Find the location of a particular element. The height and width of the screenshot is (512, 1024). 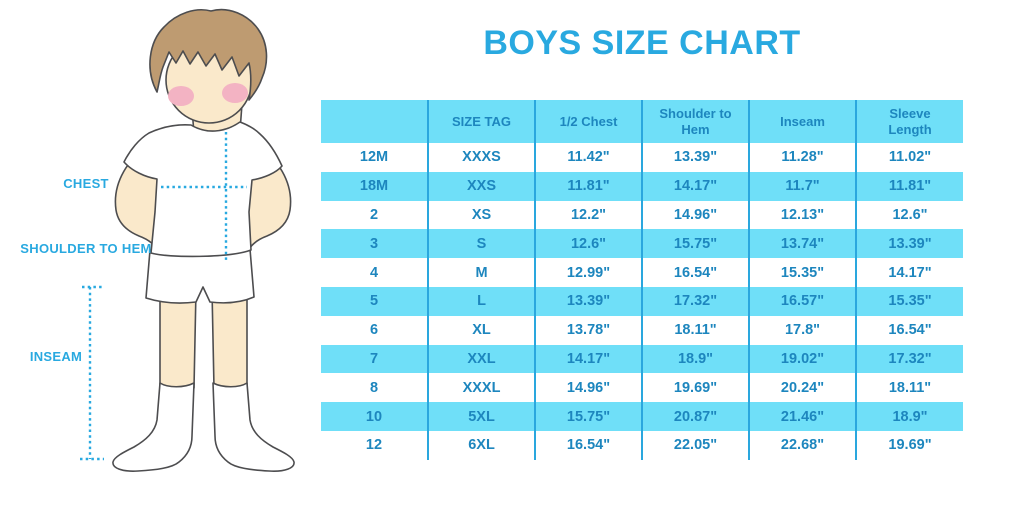

table-cell: 12.99" is located at coordinates (588, 272).